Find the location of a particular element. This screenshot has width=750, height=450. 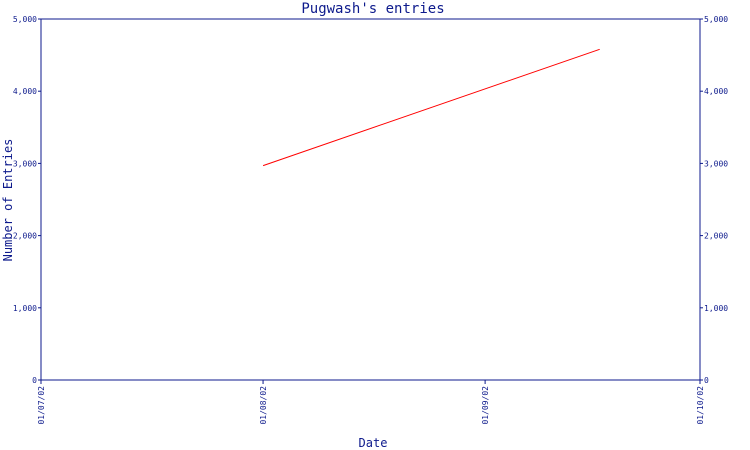

y-axis-right: 0 1,000 2,000 3,000 4,000 5,000 is located at coordinates (714, 200).